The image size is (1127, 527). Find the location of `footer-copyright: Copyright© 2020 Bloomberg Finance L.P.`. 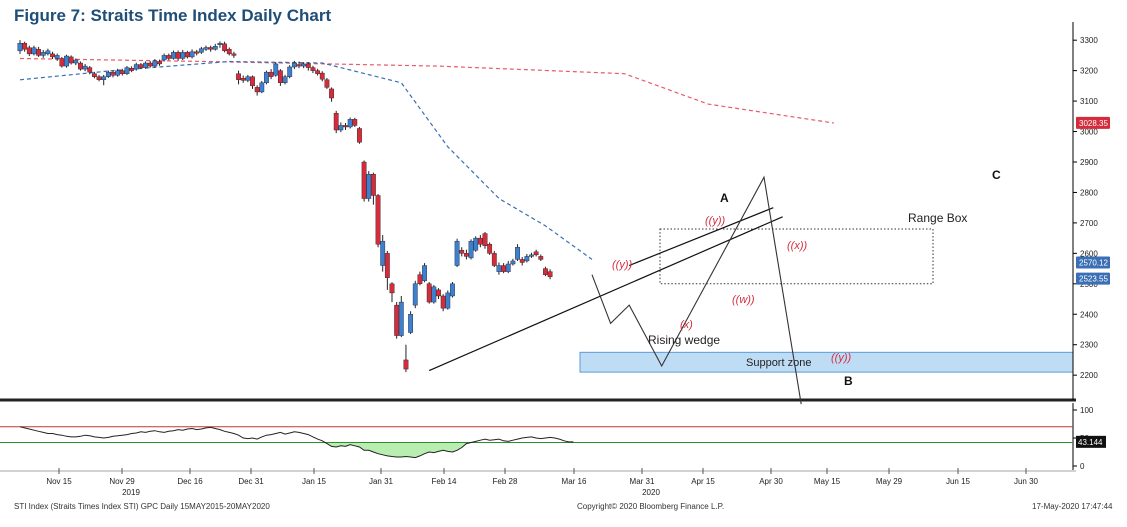

footer-copyright: Copyright© 2020 Bloomberg Finance L.P. is located at coordinates (651, 506).